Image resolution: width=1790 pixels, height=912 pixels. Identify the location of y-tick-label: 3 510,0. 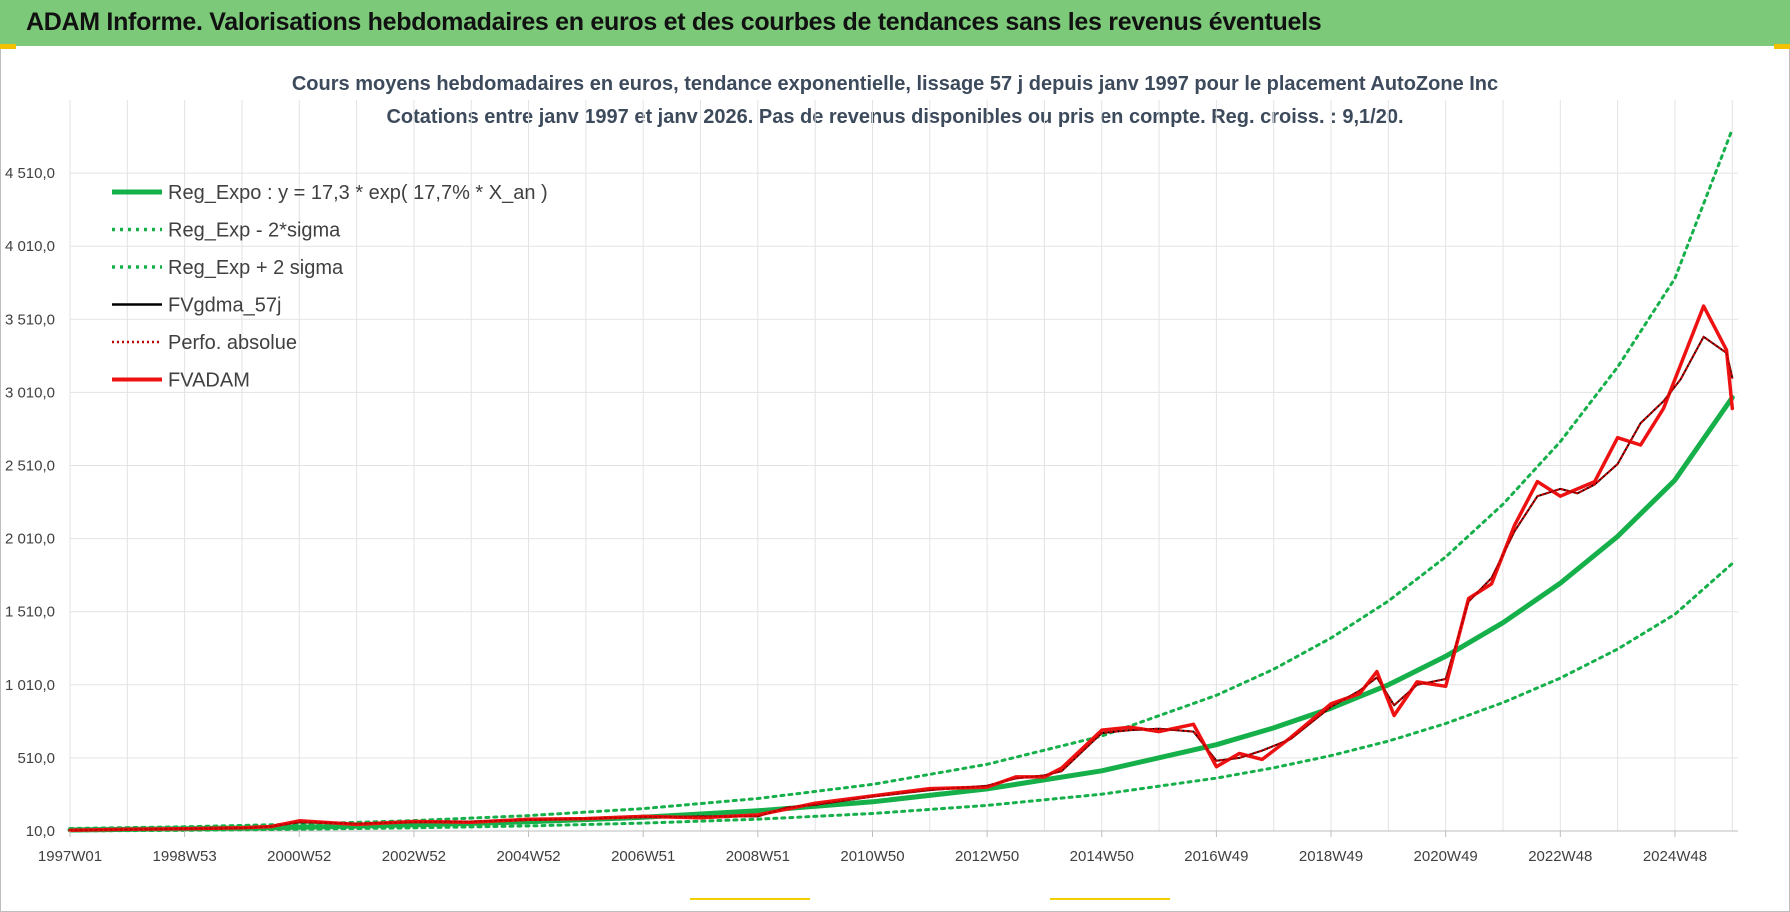
(30, 319).